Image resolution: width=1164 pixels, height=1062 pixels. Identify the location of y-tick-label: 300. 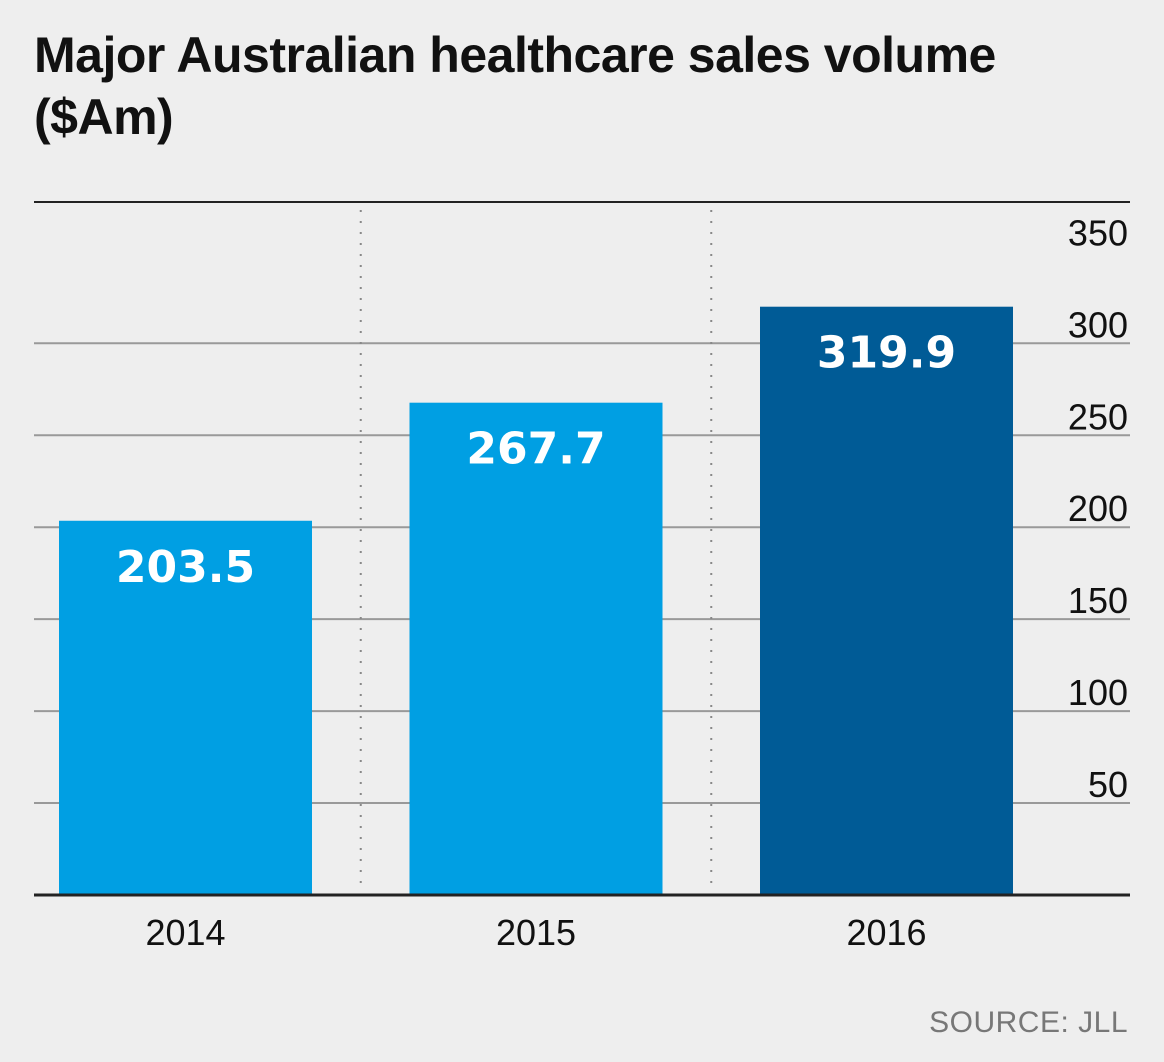
(1098, 324).